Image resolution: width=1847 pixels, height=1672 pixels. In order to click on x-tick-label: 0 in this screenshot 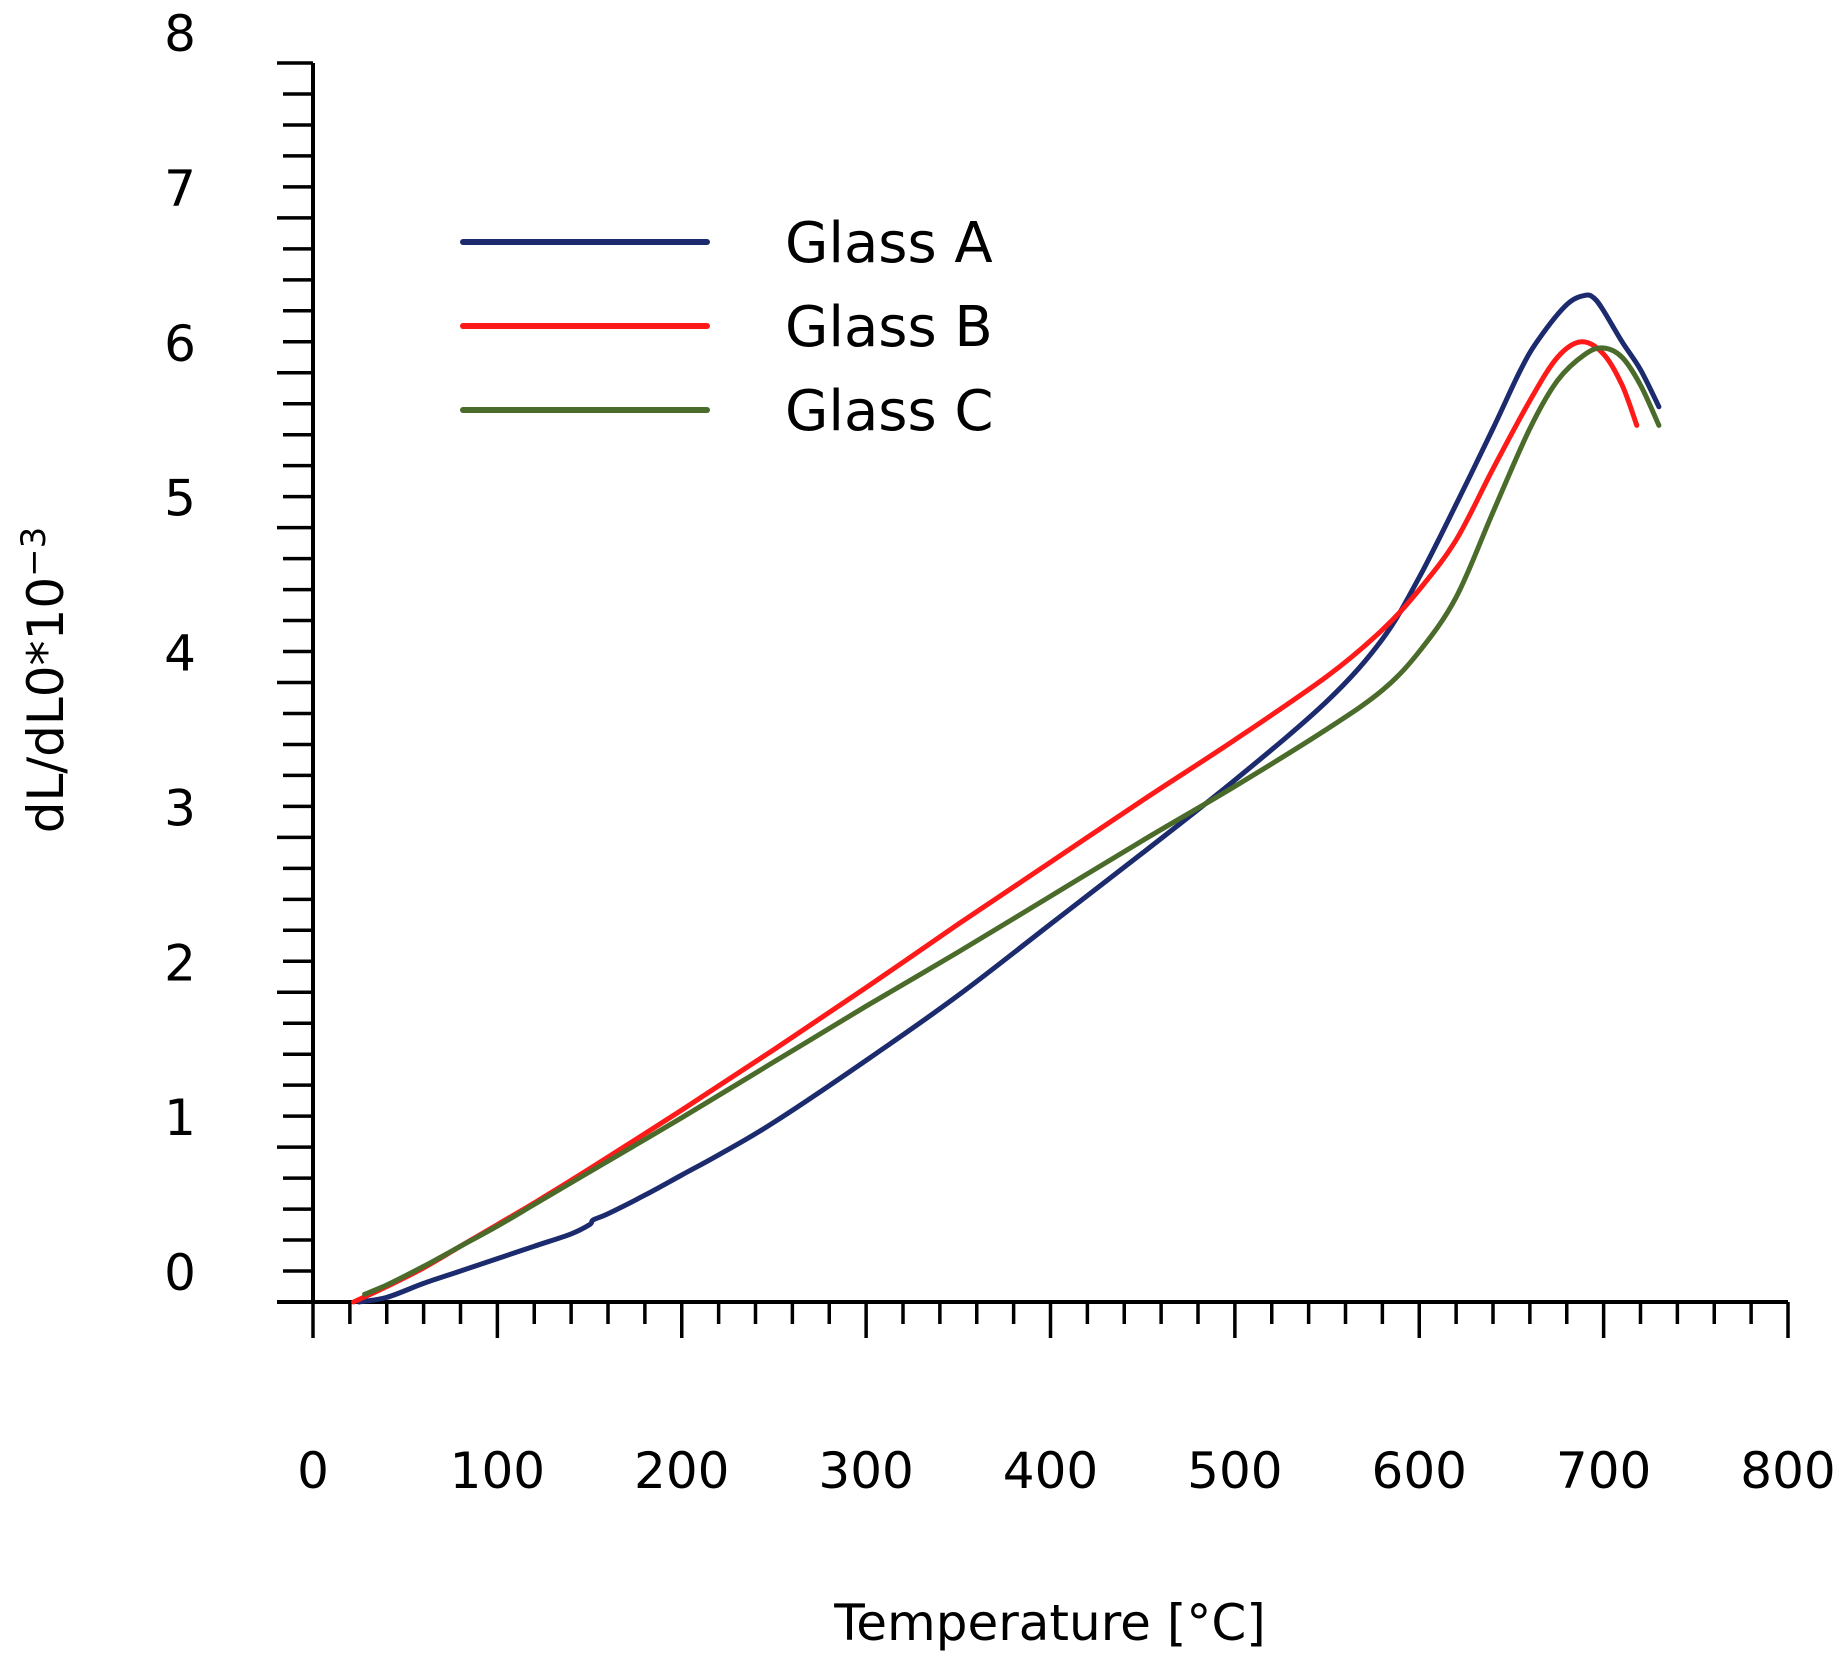, I will do `click(313, 1471)`.